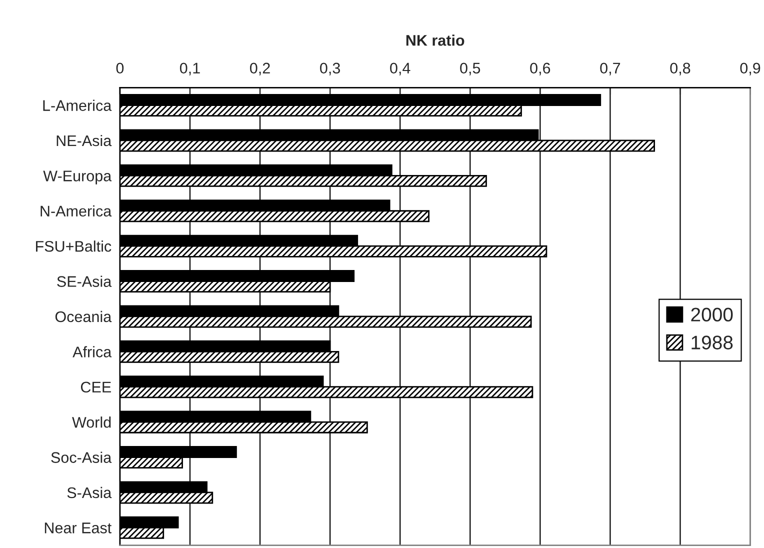 The height and width of the screenshot is (548, 764). I want to click on legend-label: 2000, so click(712, 315).